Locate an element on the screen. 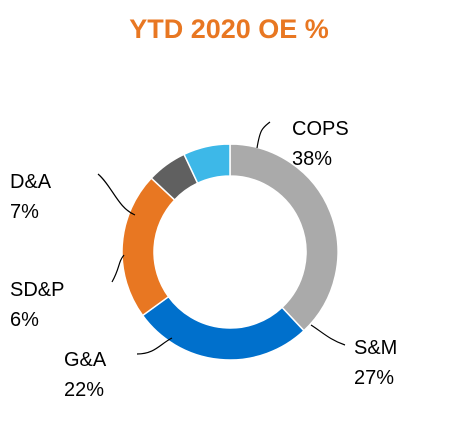  slice-value-label: 27% is located at coordinates (374, 378).